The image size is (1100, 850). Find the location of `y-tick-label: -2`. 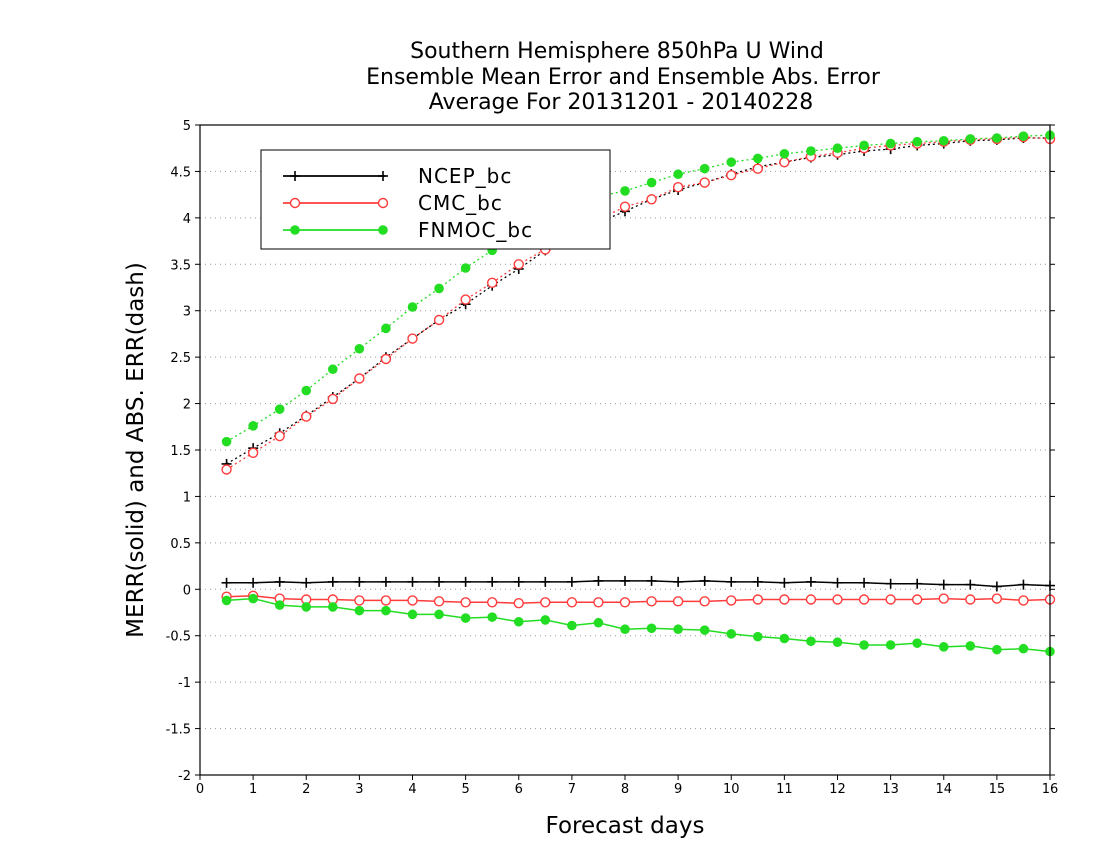

y-tick-label: -2 is located at coordinates (184, 776).